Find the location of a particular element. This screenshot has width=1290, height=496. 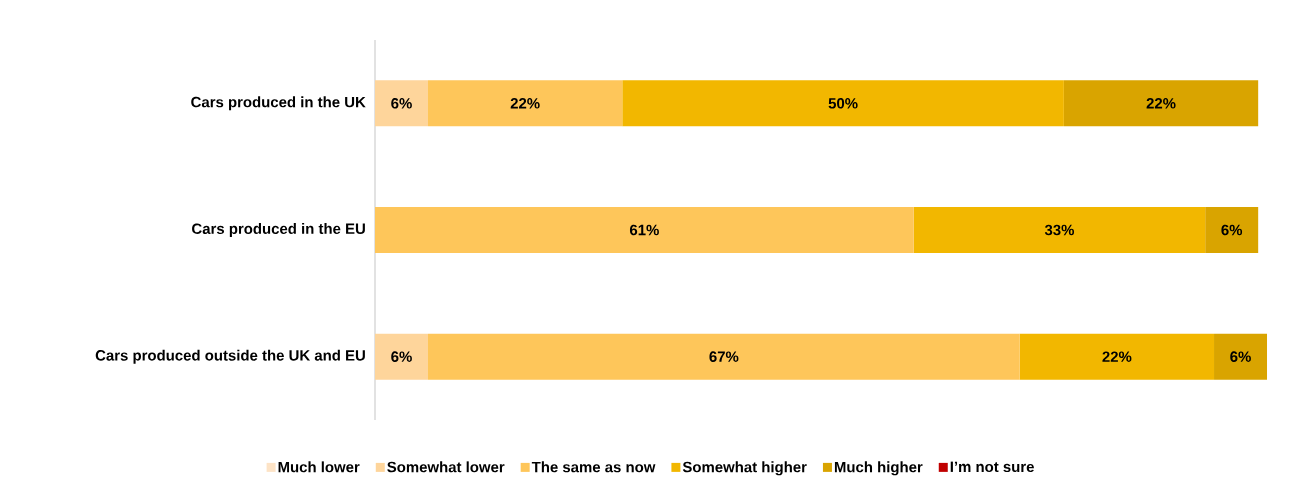

data-label: 50% is located at coordinates (843, 103).